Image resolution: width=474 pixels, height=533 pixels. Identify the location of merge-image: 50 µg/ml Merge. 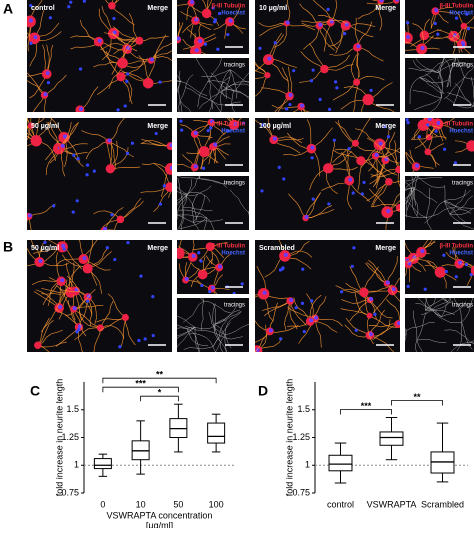
(99, 174).